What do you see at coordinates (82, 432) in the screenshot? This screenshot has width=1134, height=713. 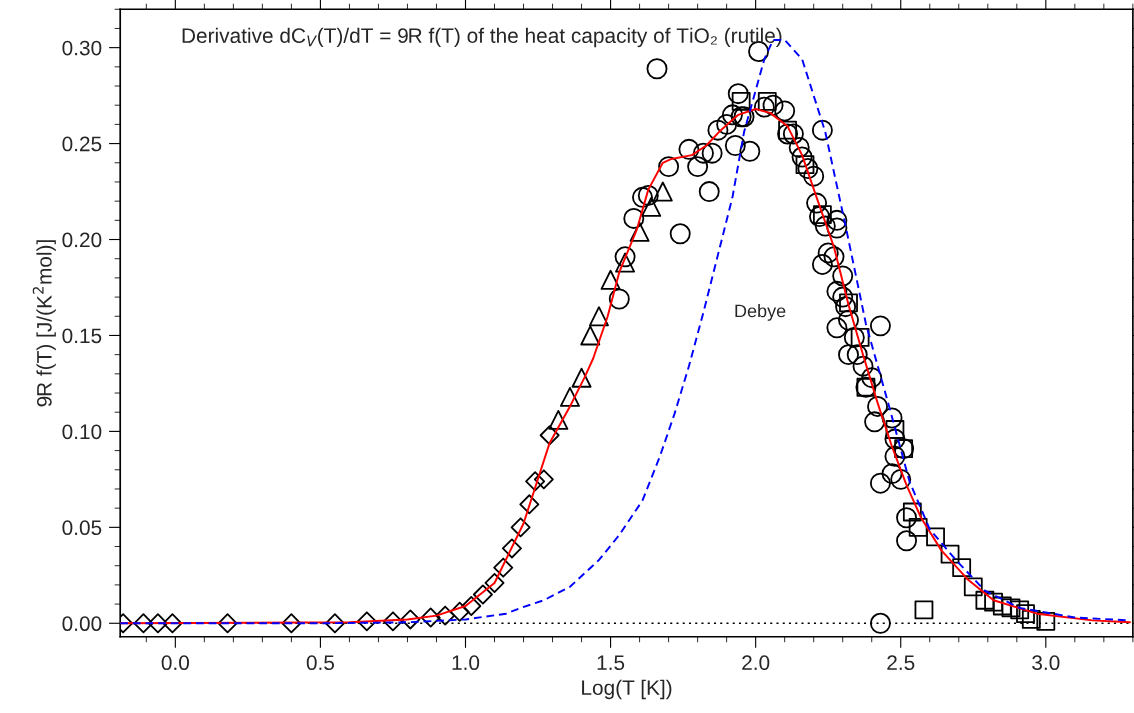 I see `y-tick-label: 0.10` at bounding box center [82, 432].